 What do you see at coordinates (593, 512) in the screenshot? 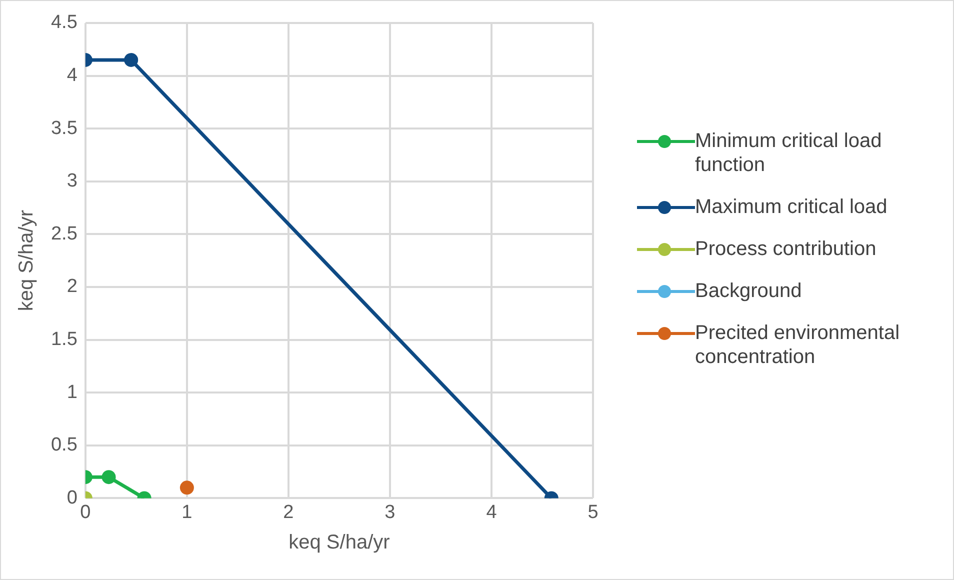
I see `x-tick-label: 5` at bounding box center [593, 512].